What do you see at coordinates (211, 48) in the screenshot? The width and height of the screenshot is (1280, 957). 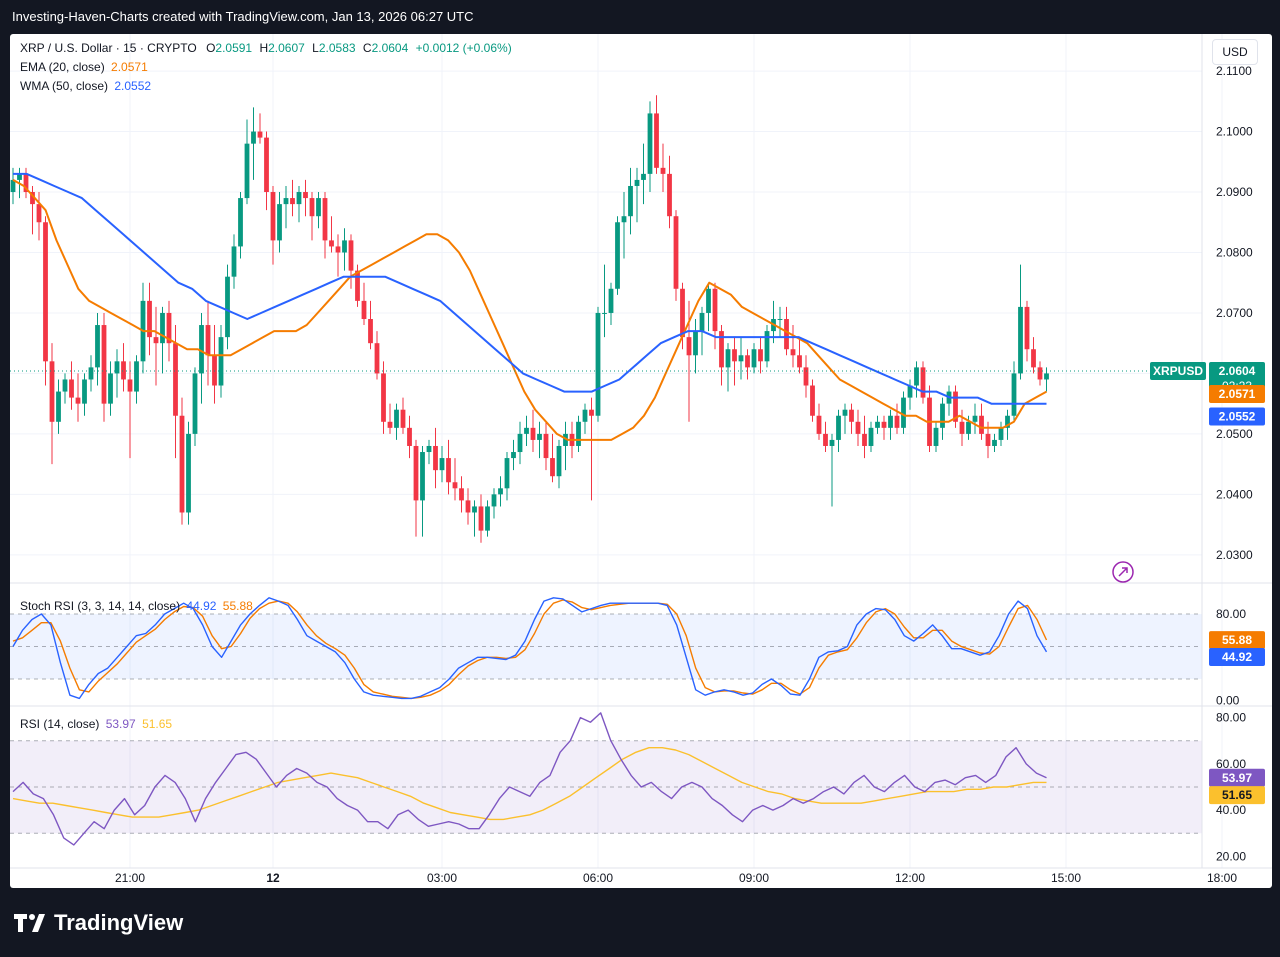 I see `open-label: O` at bounding box center [211, 48].